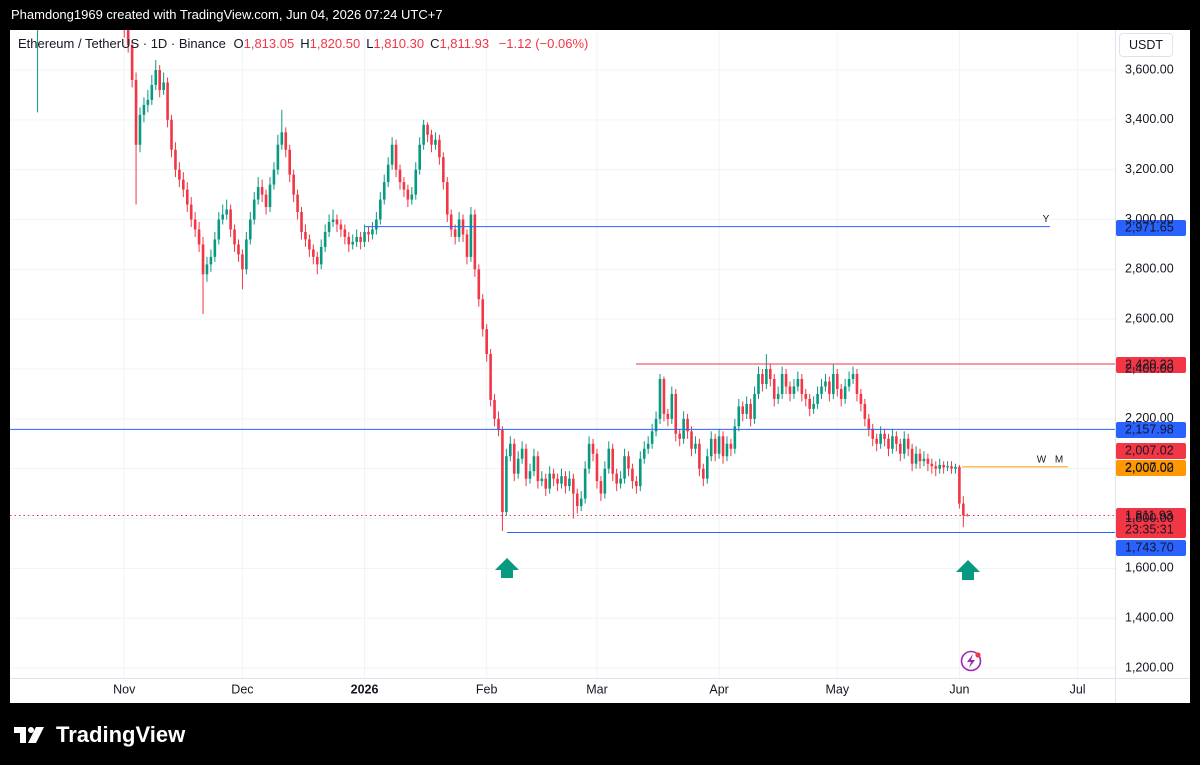  I want to click on x-tick-label: Mar, so click(597, 689).